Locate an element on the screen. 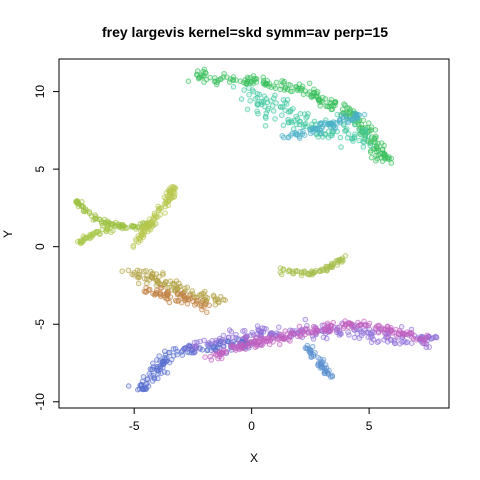  chart-title: frey largevis kernel=skd symm=av perp=15 is located at coordinates (245, 32).